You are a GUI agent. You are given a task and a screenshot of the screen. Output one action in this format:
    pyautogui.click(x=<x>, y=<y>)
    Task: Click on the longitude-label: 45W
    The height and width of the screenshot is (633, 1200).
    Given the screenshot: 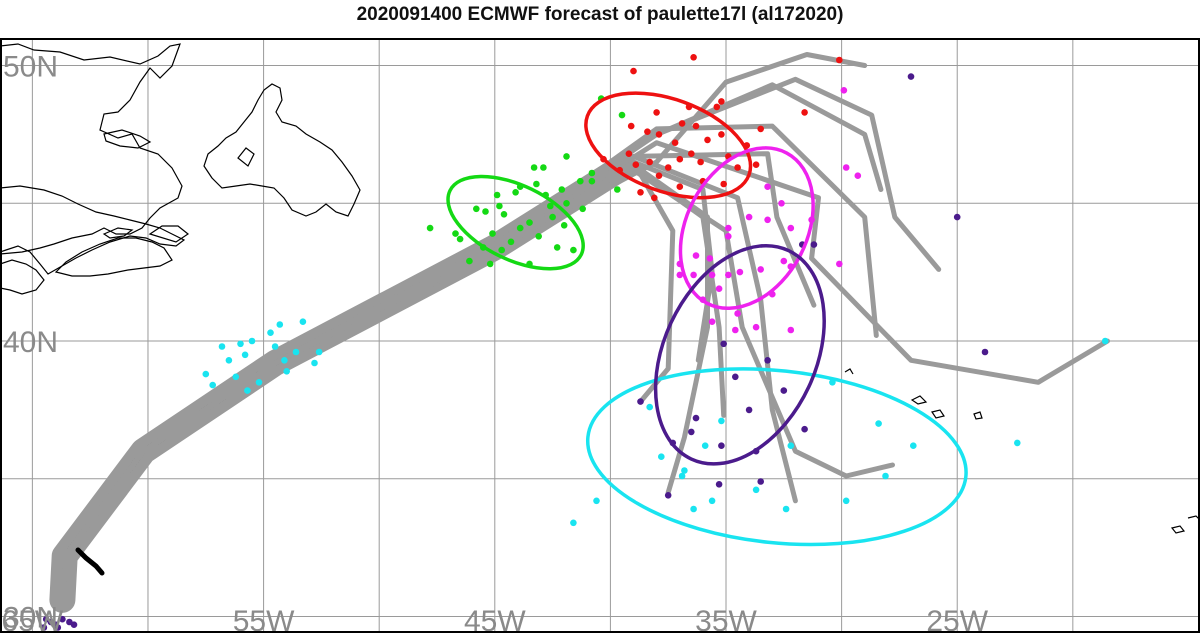 What is the action you would take?
    pyautogui.click(x=495, y=619)
    